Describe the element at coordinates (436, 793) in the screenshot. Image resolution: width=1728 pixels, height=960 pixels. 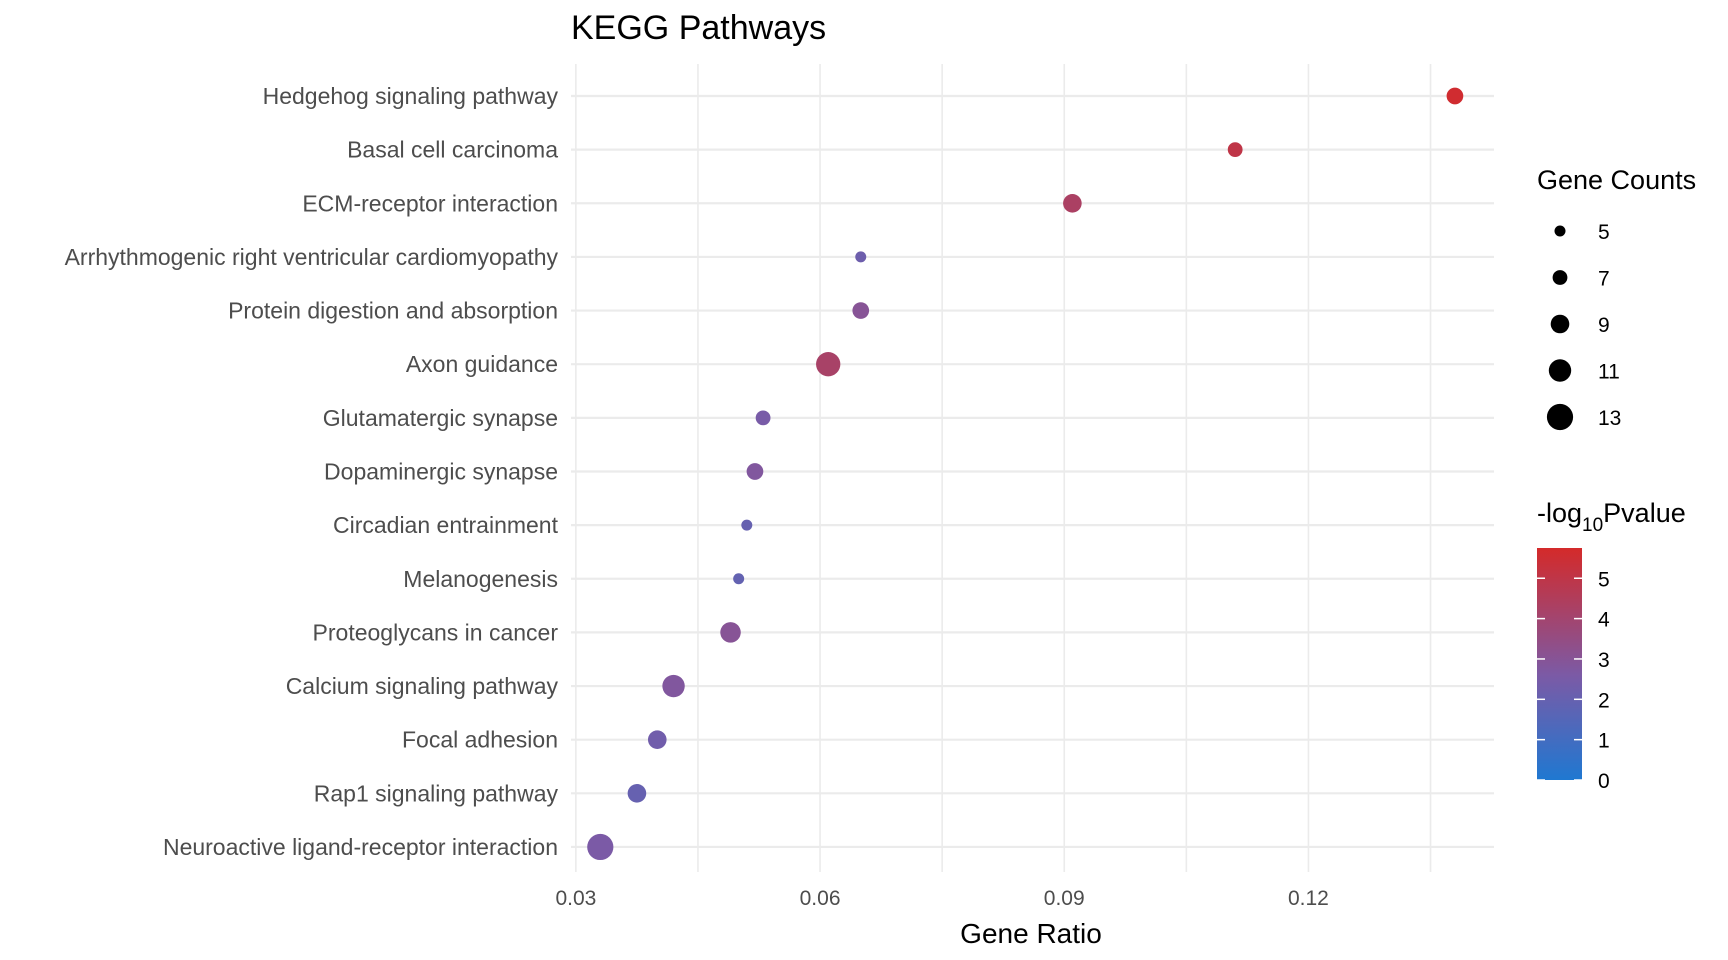
I see `y-tick-label: Rap1 signaling pathway` at that location.